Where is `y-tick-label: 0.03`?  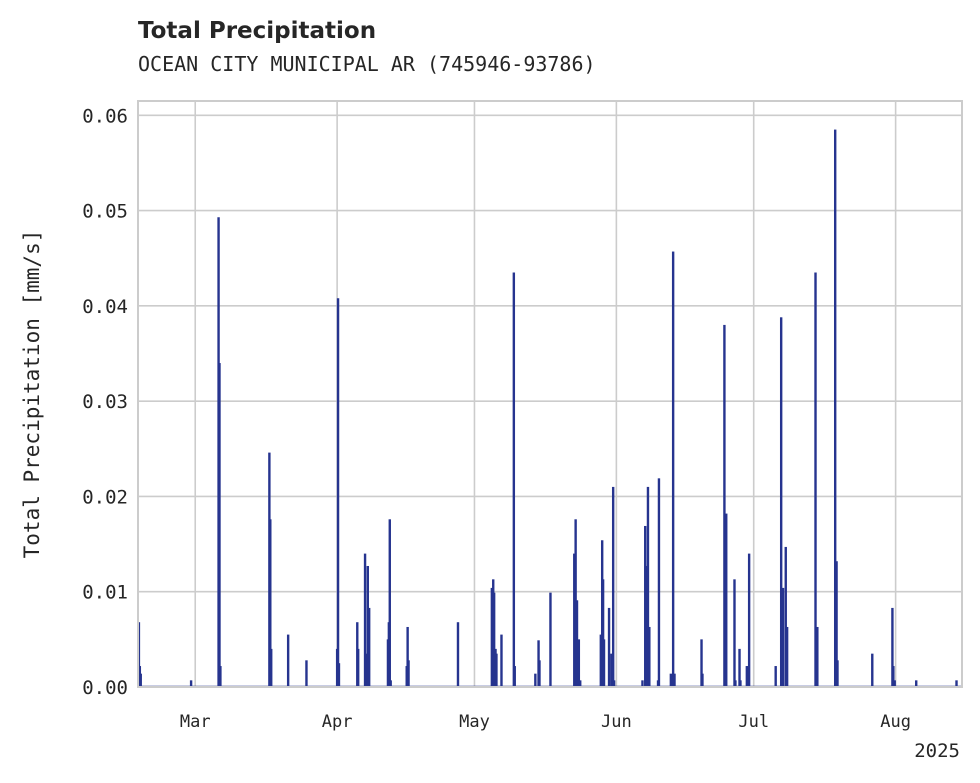
y-tick-label: 0.03 is located at coordinates (105, 402).